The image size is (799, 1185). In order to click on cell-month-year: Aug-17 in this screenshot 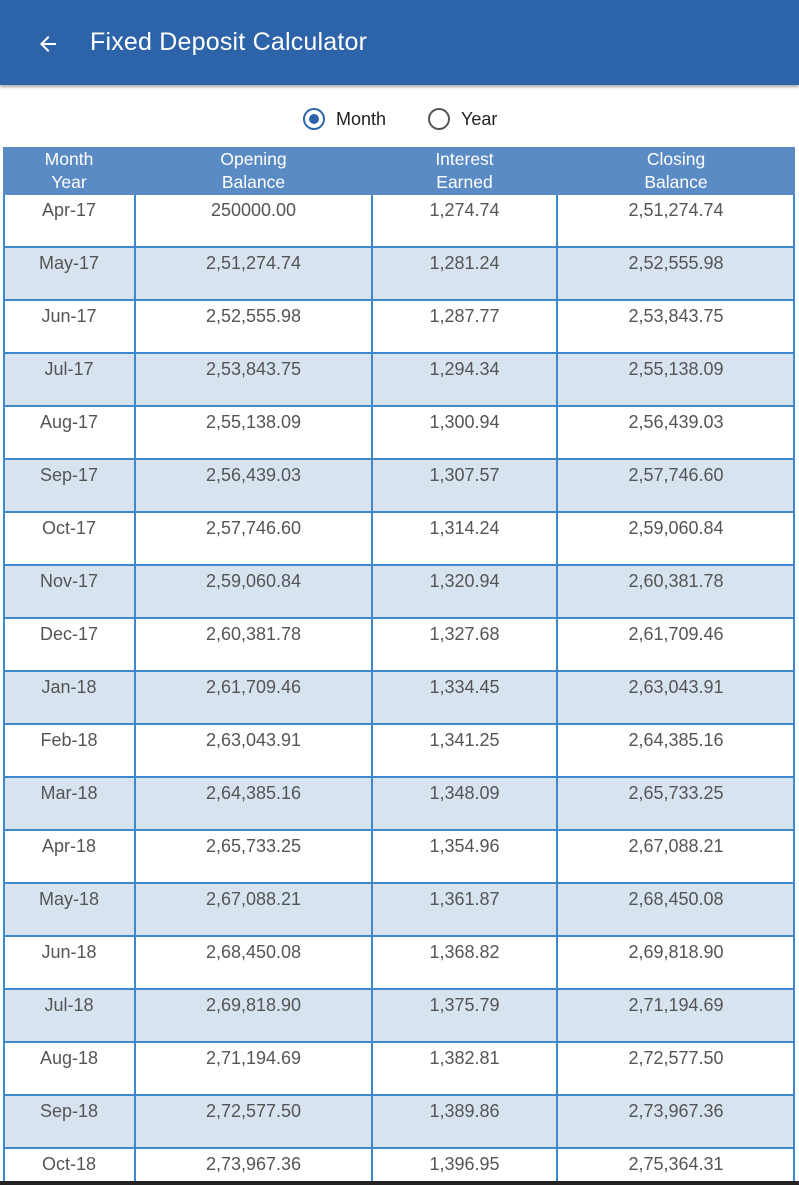, I will do `click(69, 422)`.